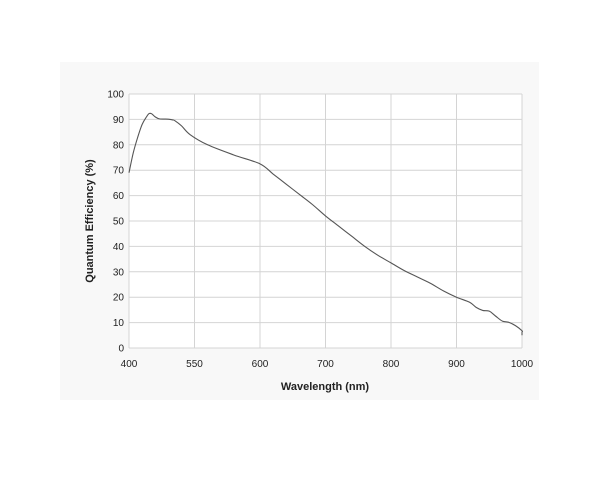 This screenshot has height=480, width=600. What do you see at coordinates (119, 120) in the screenshot?
I see `y-tick-label: 90` at bounding box center [119, 120].